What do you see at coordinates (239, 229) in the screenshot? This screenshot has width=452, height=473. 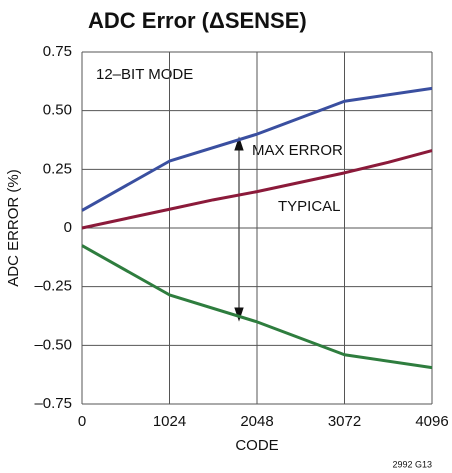 I see `arrow` at bounding box center [239, 229].